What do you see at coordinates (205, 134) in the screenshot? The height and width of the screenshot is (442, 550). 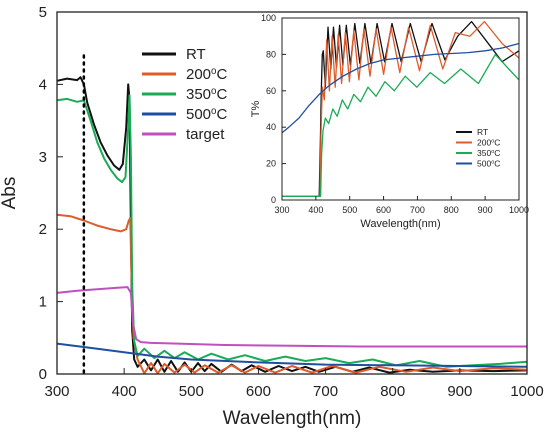 I see `main-legend-label-4: target` at bounding box center [205, 134].